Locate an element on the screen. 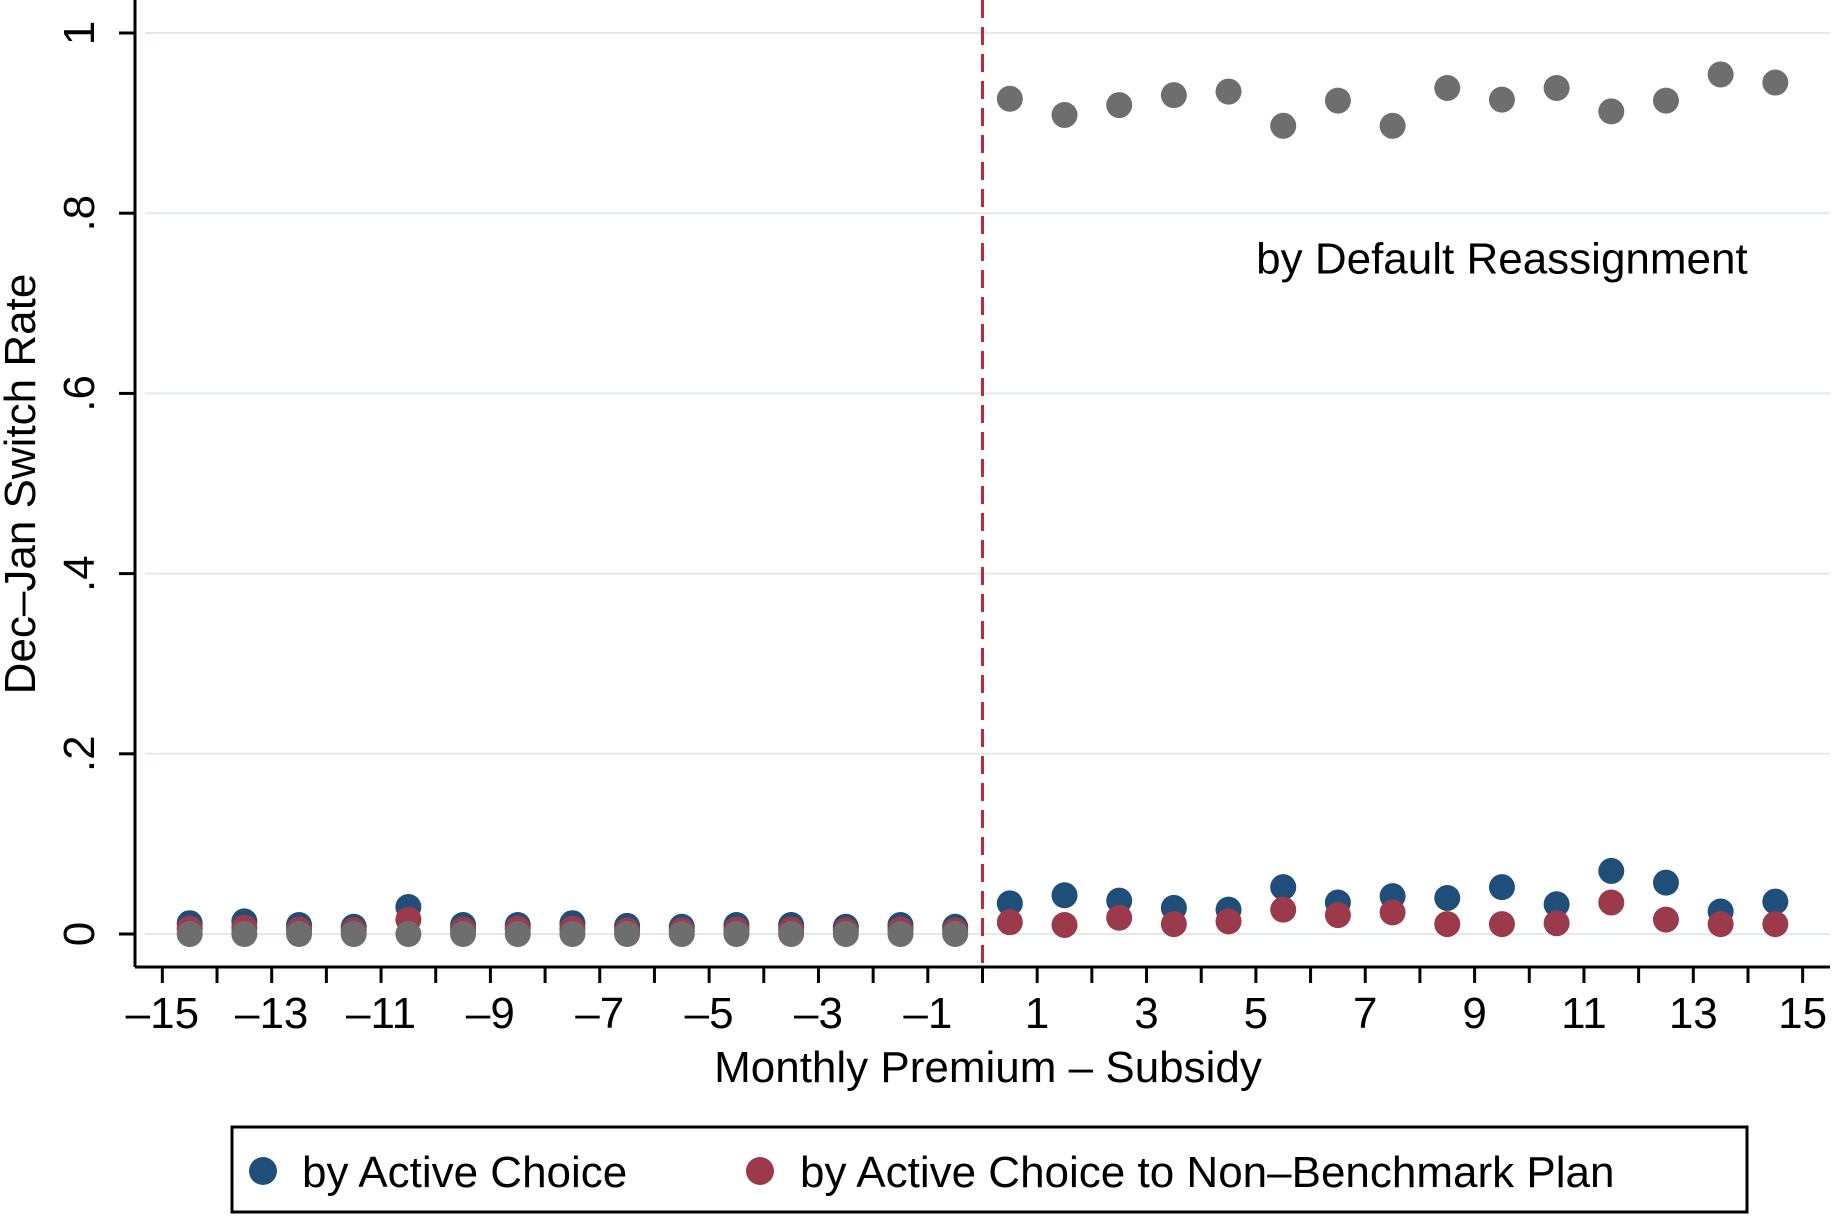 The height and width of the screenshot is (1217, 1844). x-tick-label: 1 is located at coordinates (1037, 1013).